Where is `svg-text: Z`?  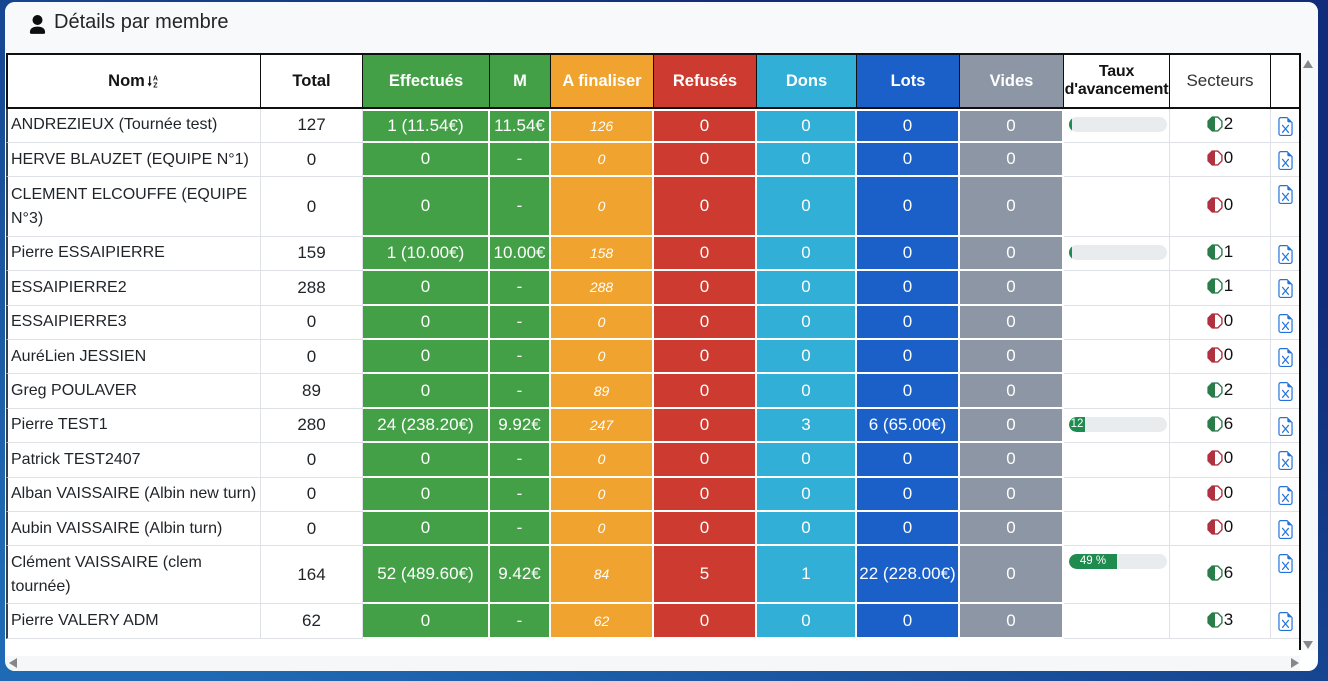
svg-text: Z is located at coordinates (155, 84).